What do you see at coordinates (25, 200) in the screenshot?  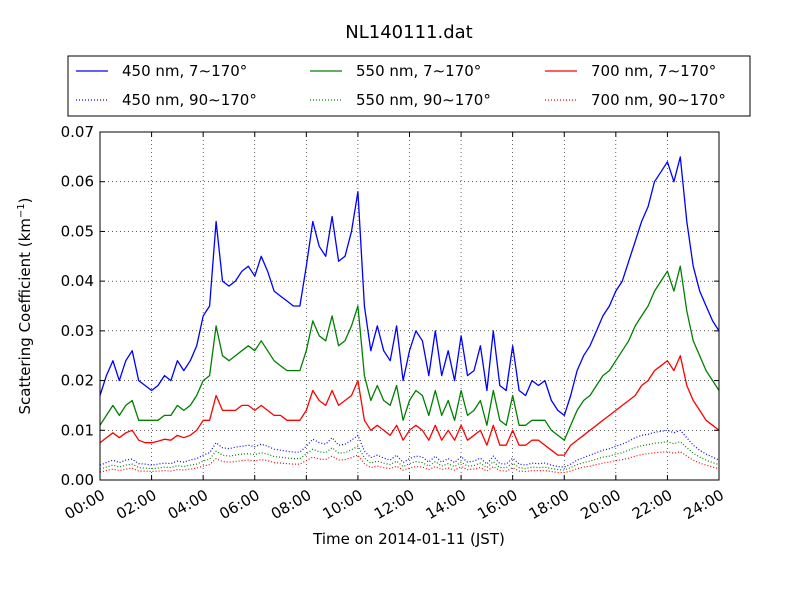 I see `y-axis-label-suffix: )` at bounding box center [25, 200].